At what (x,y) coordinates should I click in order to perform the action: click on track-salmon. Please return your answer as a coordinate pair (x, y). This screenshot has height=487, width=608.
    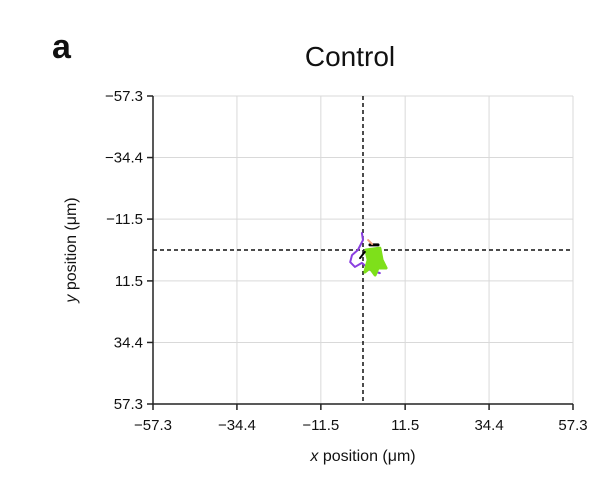
    Looking at the image, I should click on (370, 242).